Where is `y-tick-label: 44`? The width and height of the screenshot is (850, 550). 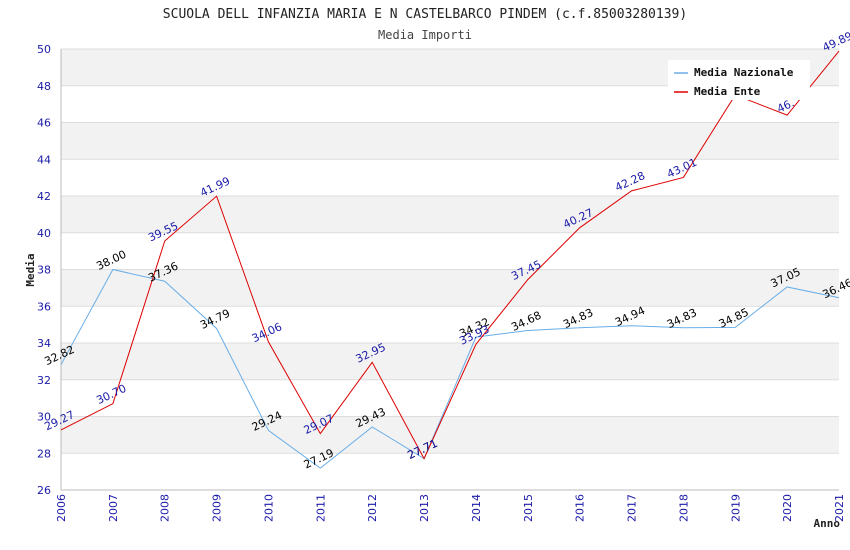 y-tick-label: 44 is located at coordinates (44, 159).